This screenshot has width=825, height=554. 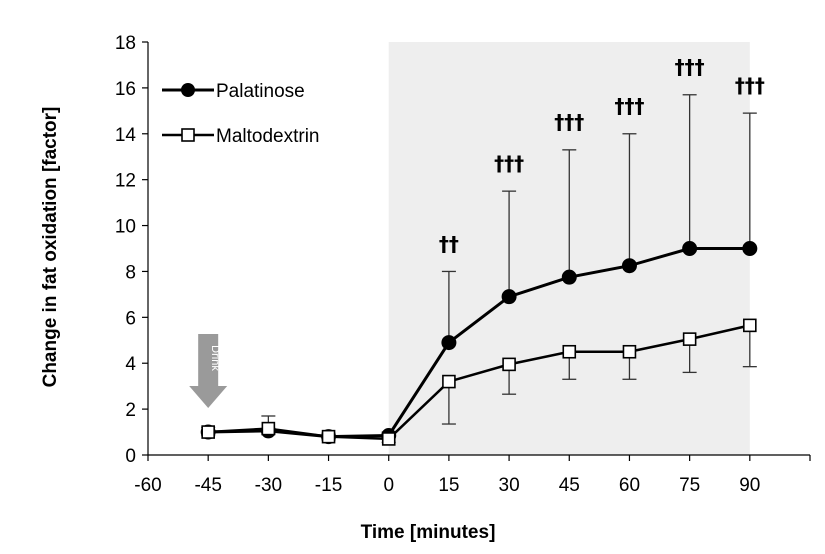 I want to click on x-tick-label: 75, so click(x=689, y=485).